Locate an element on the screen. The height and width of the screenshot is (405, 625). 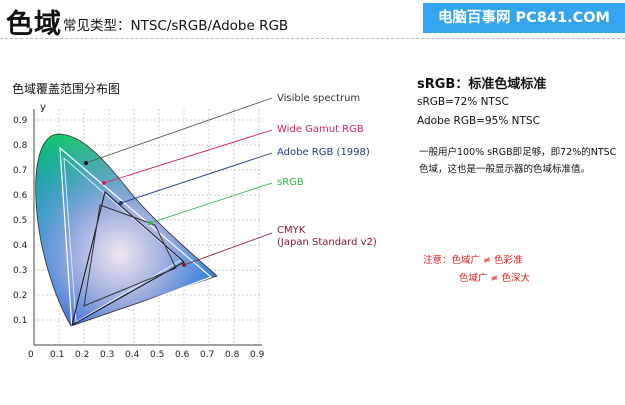
x-tick: 0.3 is located at coordinates (107, 355).